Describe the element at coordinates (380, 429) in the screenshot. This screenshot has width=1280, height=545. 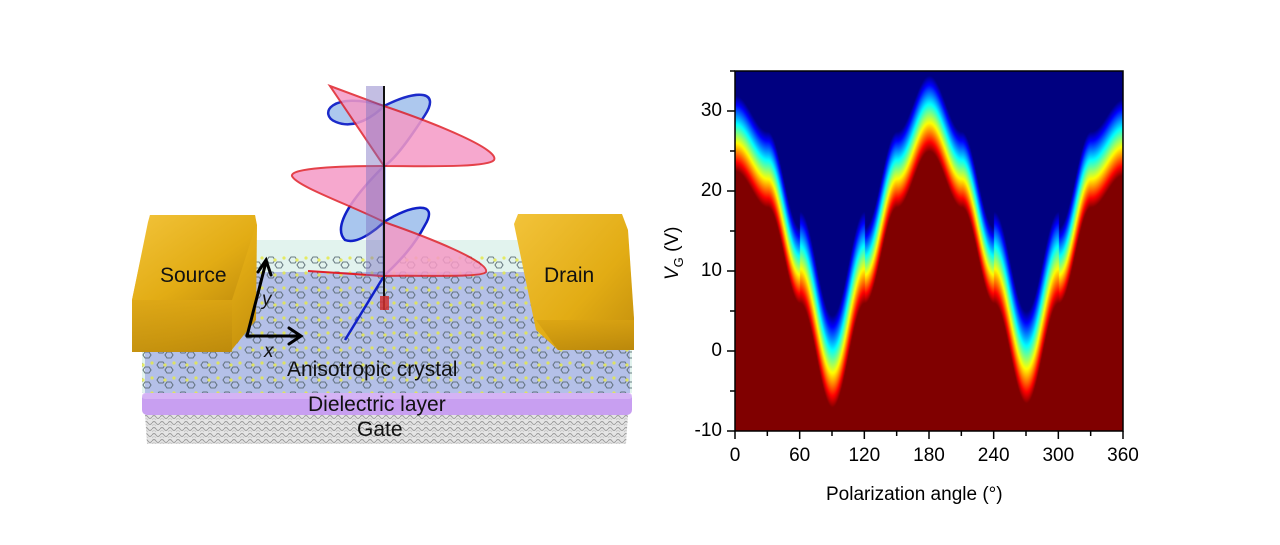
I see `gate-label: Gate` at that location.